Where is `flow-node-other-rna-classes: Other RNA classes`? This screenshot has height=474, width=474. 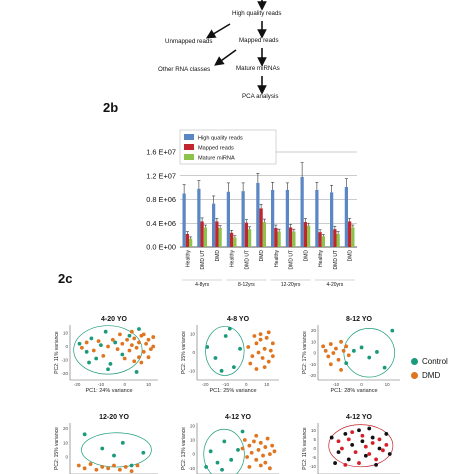
flow-node-other-rna-classes: Other RNA classes is located at coordinates (184, 69).